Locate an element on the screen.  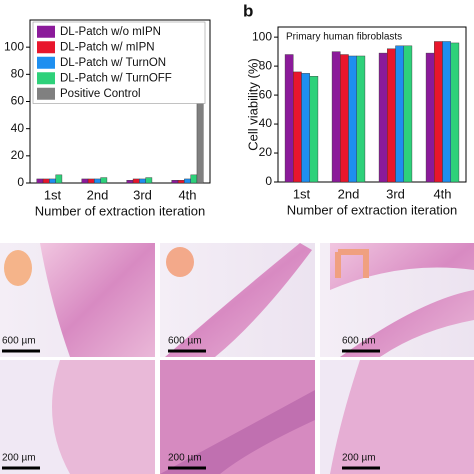
legend-label: DL-Patch w/ TurnOFF is located at coordinates (116, 78).